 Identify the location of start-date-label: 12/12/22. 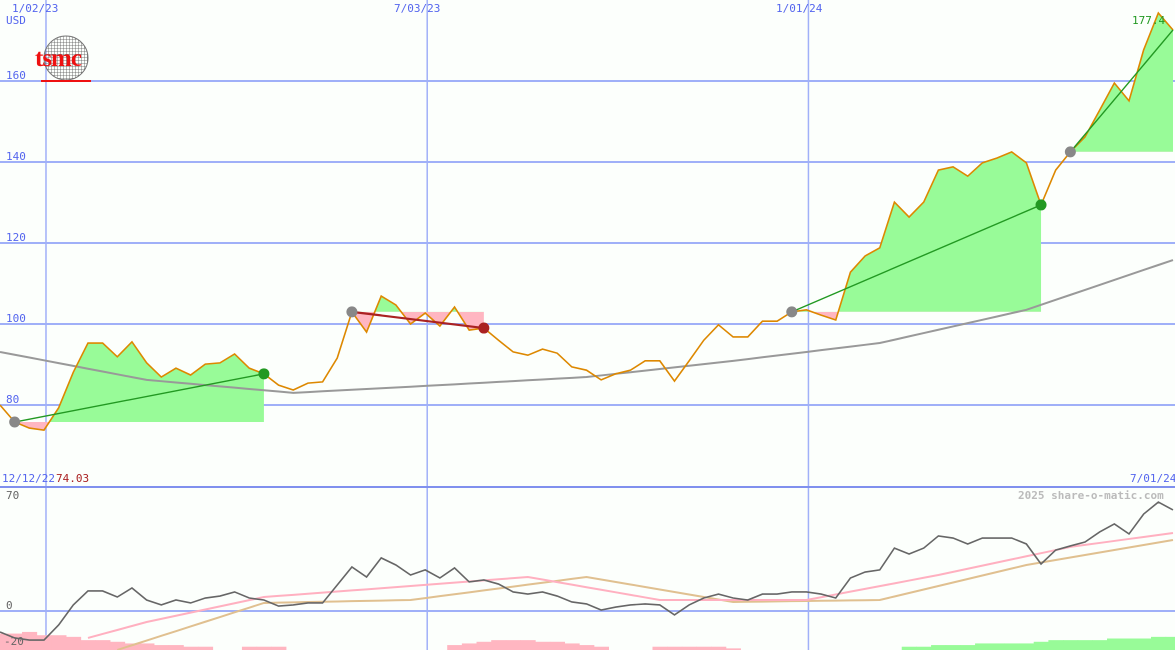
(28, 478).